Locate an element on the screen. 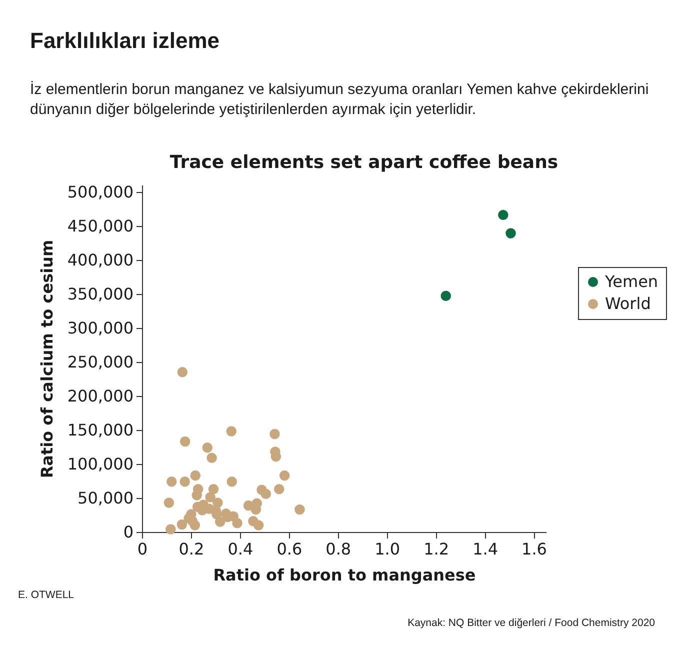 The height and width of the screenshot is (662, 680). chart-subtitle: İz elementlerin borun manganez ve kalsiyumun sezyuma oranları Yemen kahve çekirdeklerini dünyanın diğer bölgelerinde yetiştirilenlerden ayırmak için yeterlidir. is located at coordinates (339, 99).